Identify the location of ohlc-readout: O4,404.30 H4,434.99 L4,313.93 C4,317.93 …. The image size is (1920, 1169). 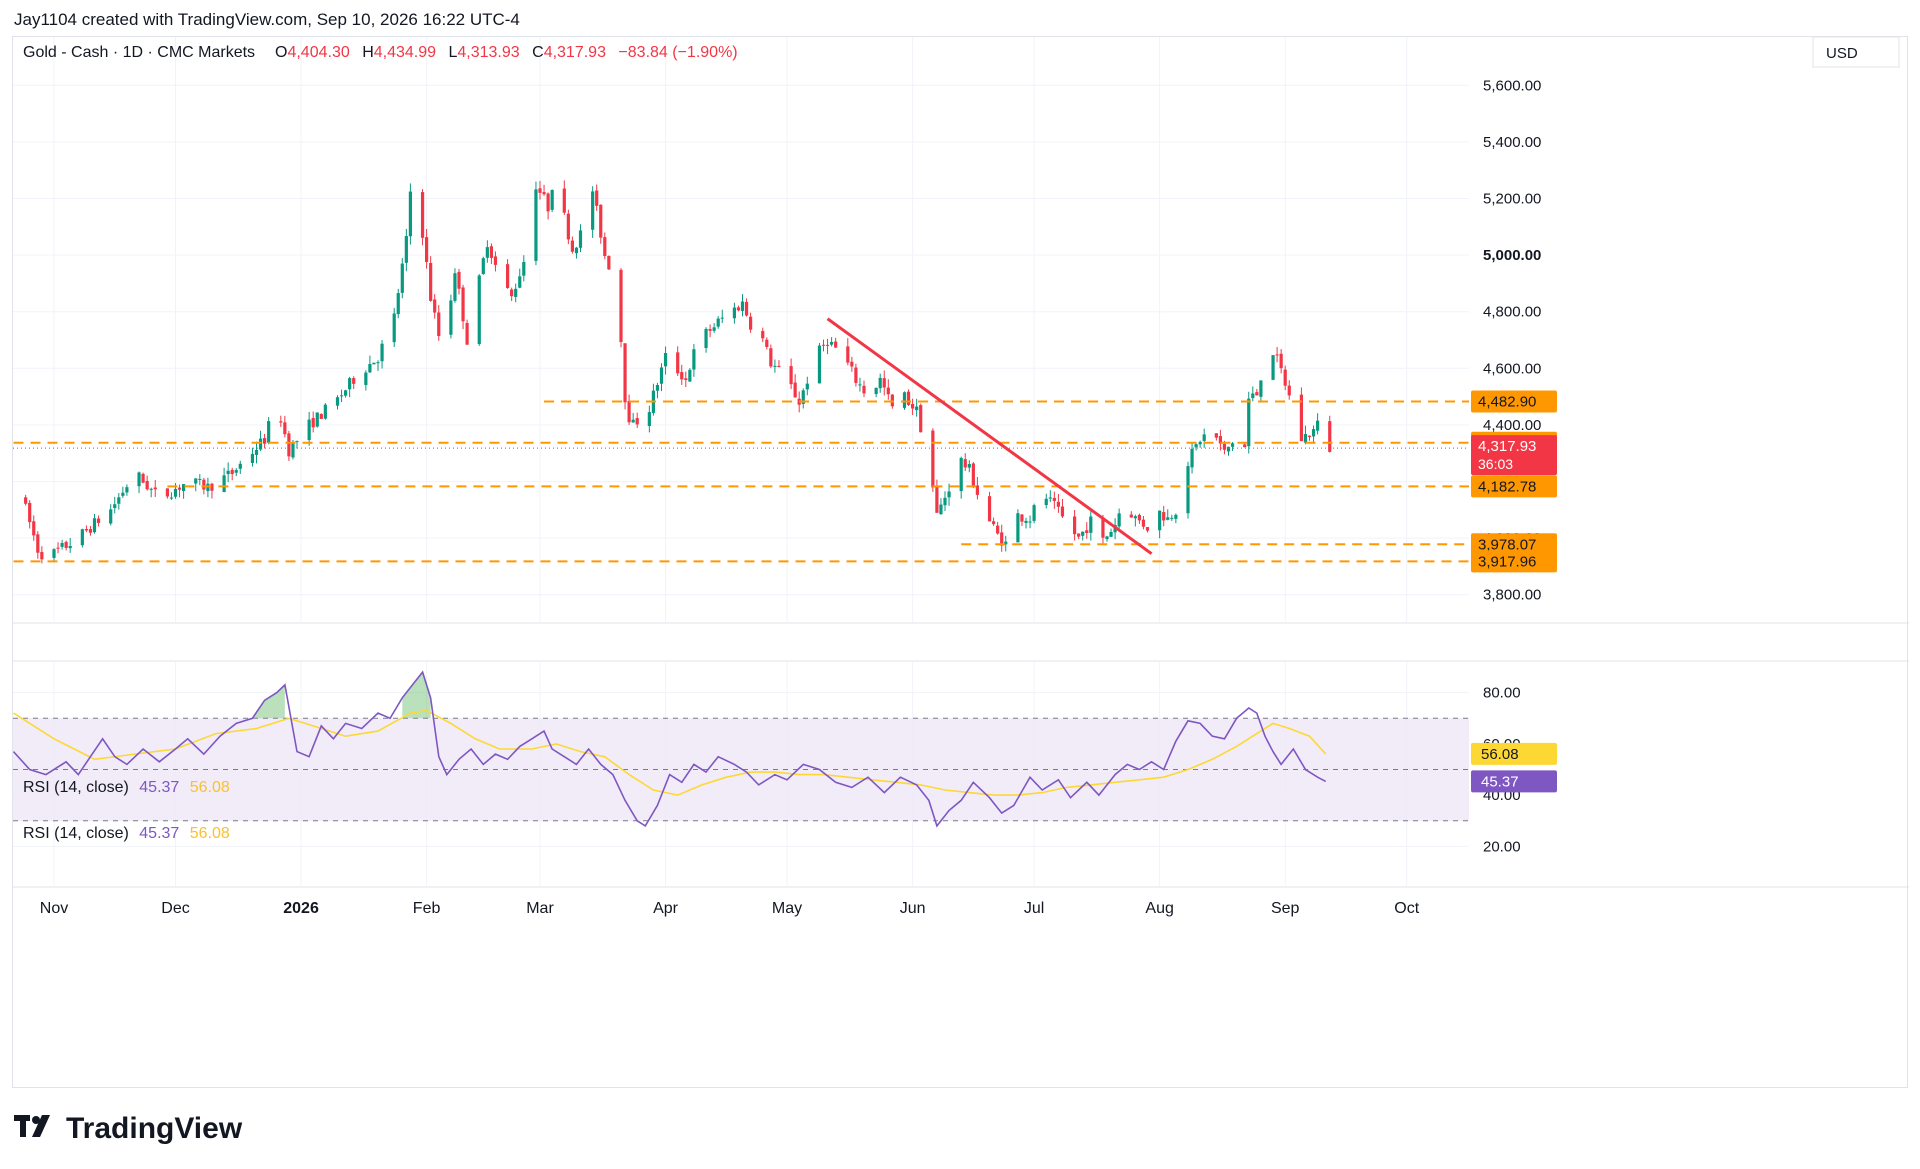
(506, 52).